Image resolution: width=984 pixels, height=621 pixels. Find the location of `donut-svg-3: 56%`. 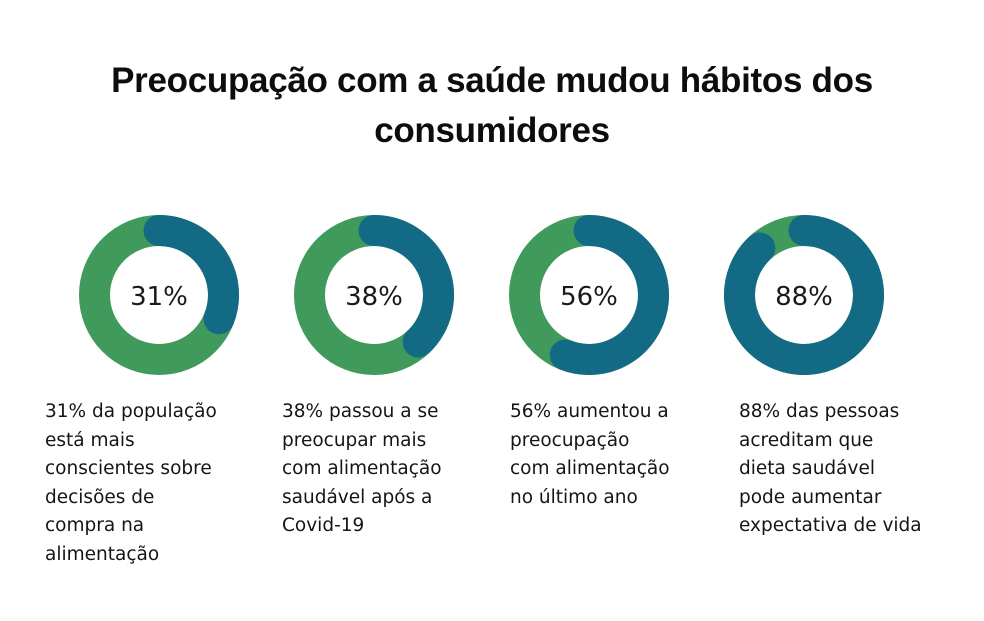

donut-svg-3: 56% is located at coordinates (589, 295).